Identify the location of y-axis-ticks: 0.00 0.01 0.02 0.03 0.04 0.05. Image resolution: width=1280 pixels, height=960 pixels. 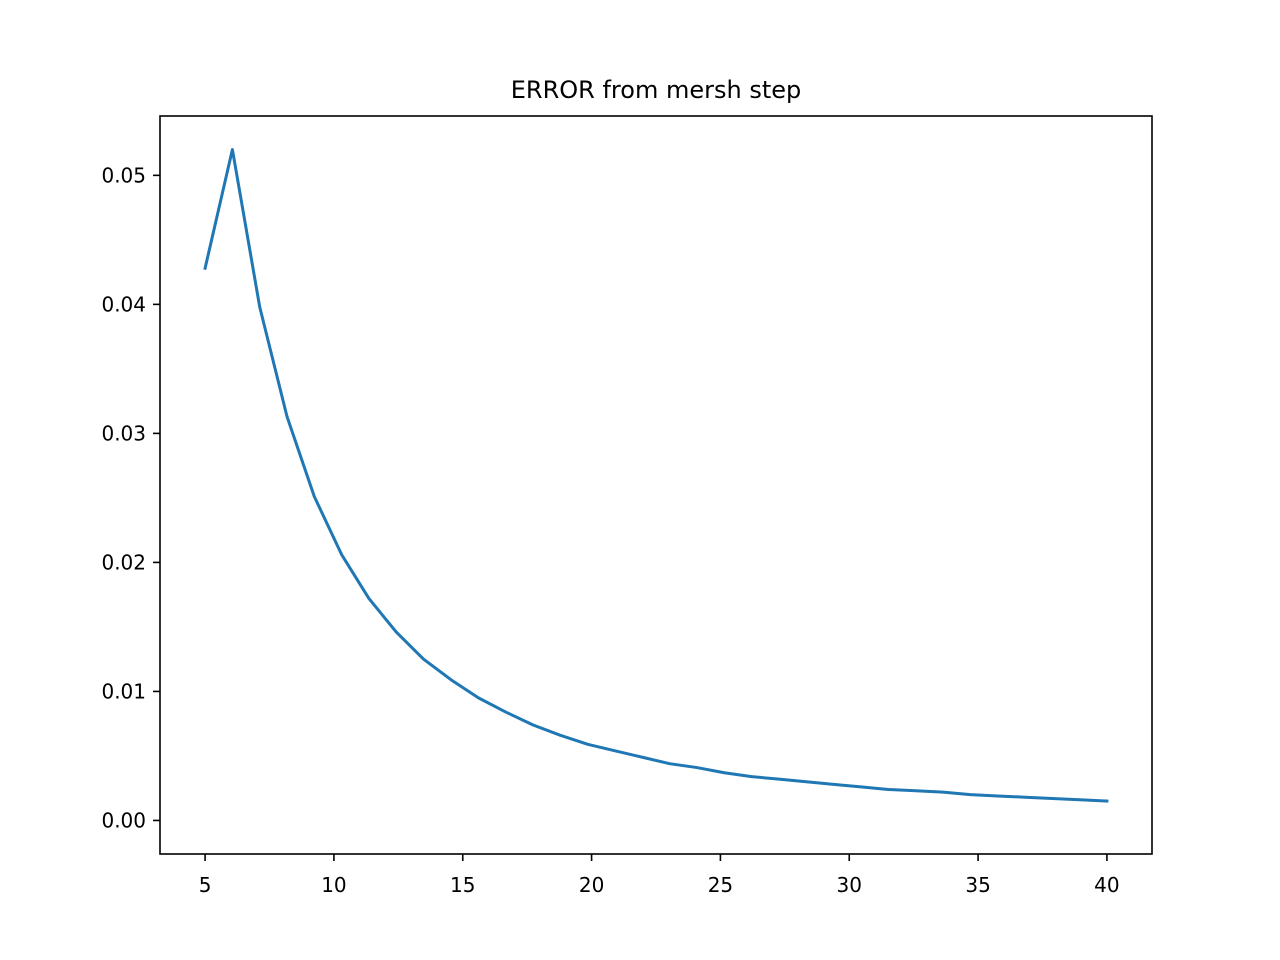
(130, 497).